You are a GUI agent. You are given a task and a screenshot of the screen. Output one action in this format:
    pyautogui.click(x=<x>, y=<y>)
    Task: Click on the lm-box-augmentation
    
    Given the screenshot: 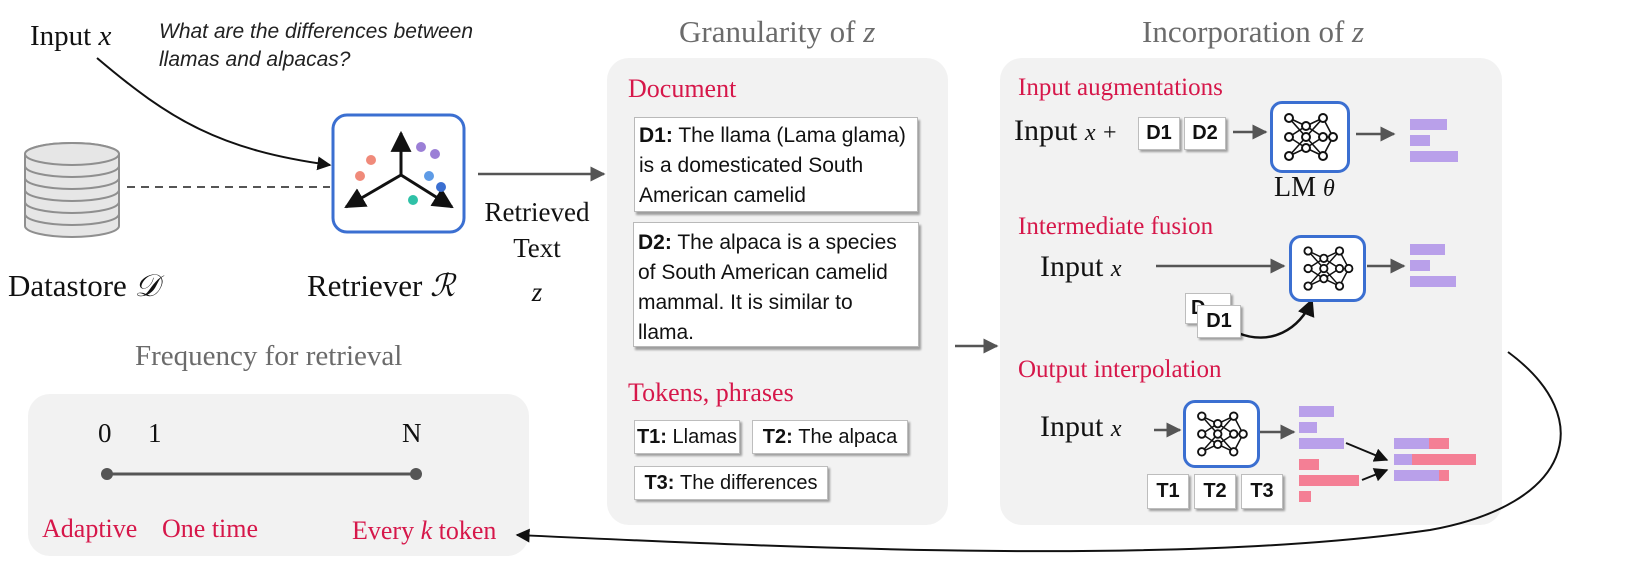 What is the action you would take?
    pyautogui.click(x=1310, y=137)
    